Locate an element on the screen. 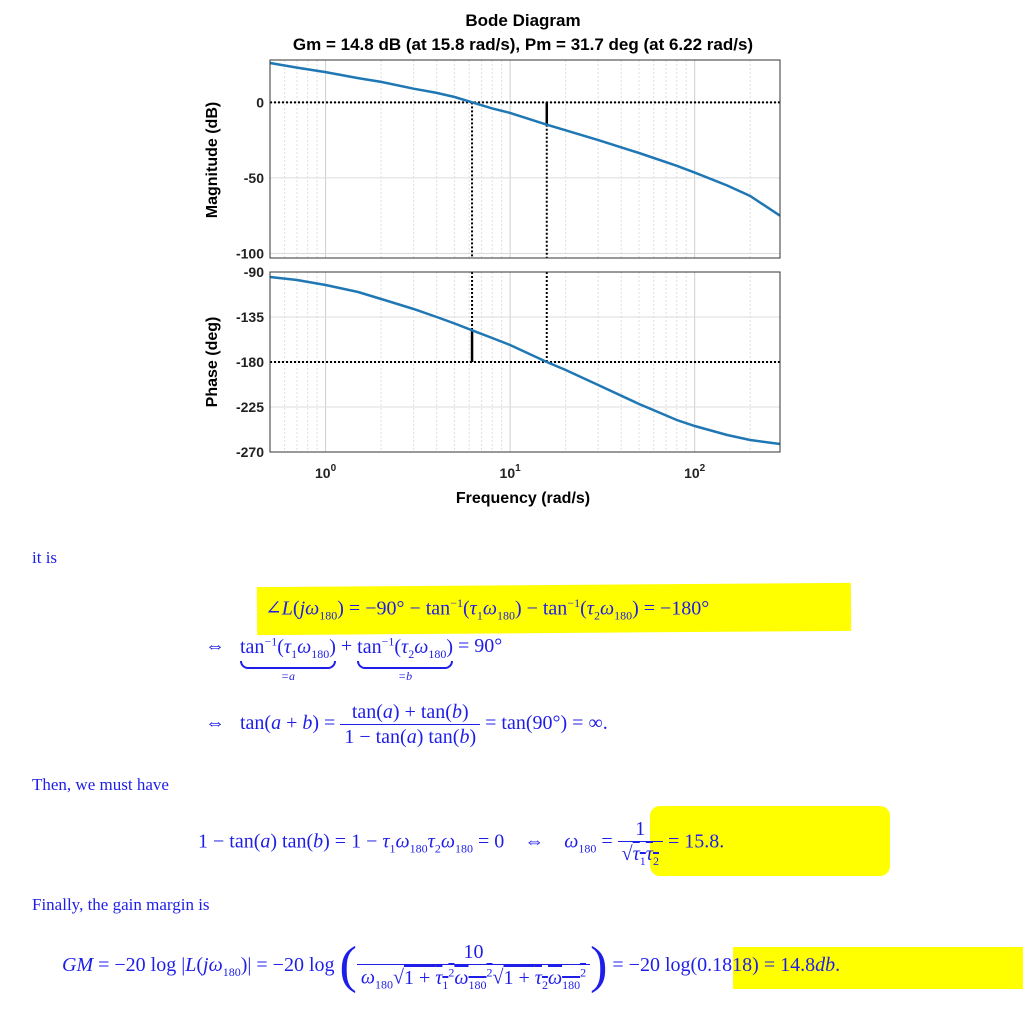  magnitude-ytick-labels: 0 -50 -100 is located at coordinates (250, 177).